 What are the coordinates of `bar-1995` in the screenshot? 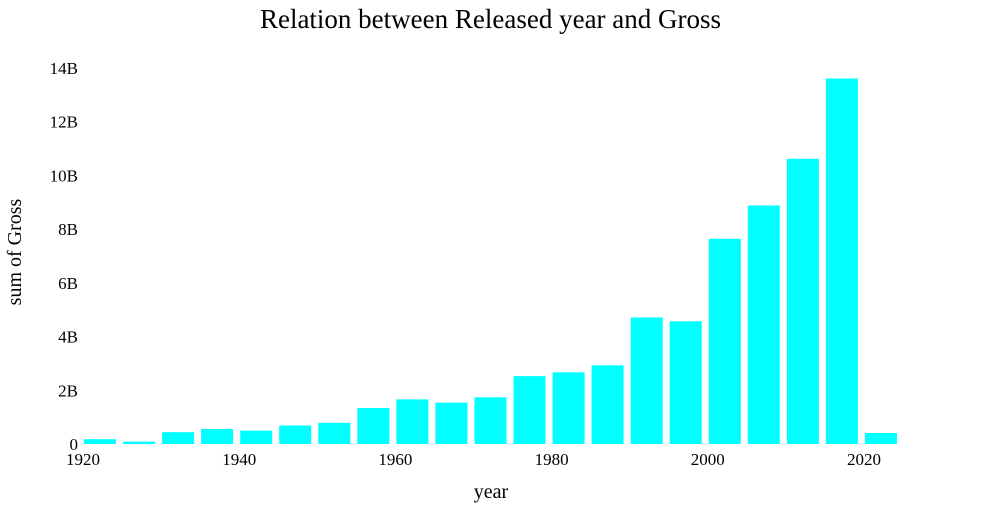 It's located at (685, 382).